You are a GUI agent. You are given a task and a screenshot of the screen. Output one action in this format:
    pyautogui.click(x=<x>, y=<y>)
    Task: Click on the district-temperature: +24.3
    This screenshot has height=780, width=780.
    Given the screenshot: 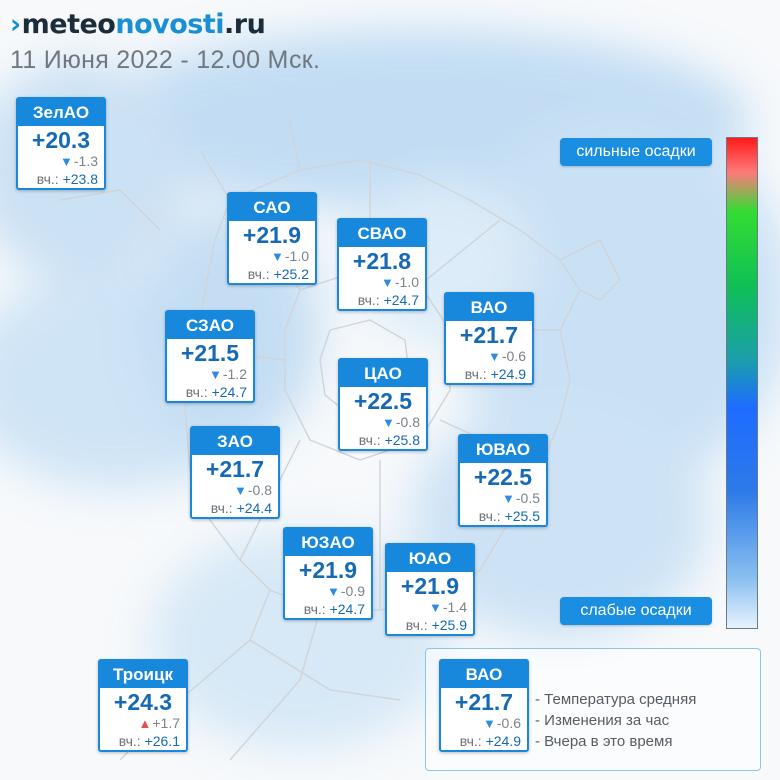 What is the action you would take?
    pyautogui.click(x=143, y=702)
    